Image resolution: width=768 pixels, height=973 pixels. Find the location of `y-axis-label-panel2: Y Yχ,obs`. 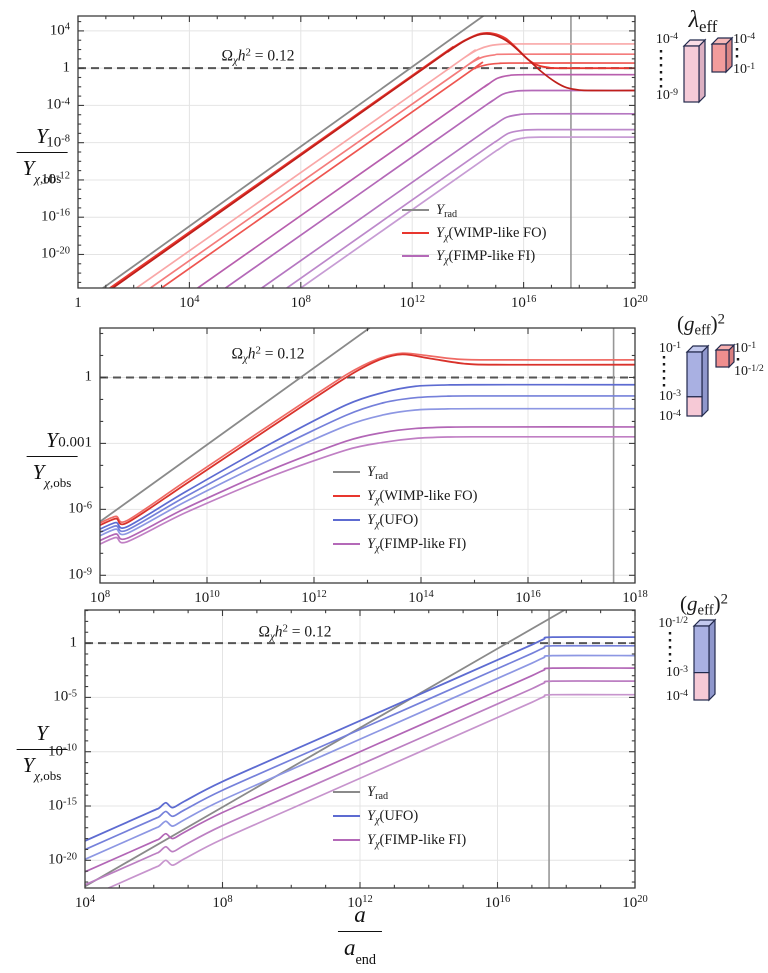

y-axis-label-panel2: Y Yχ,obs is located at coordinates (52, 459).